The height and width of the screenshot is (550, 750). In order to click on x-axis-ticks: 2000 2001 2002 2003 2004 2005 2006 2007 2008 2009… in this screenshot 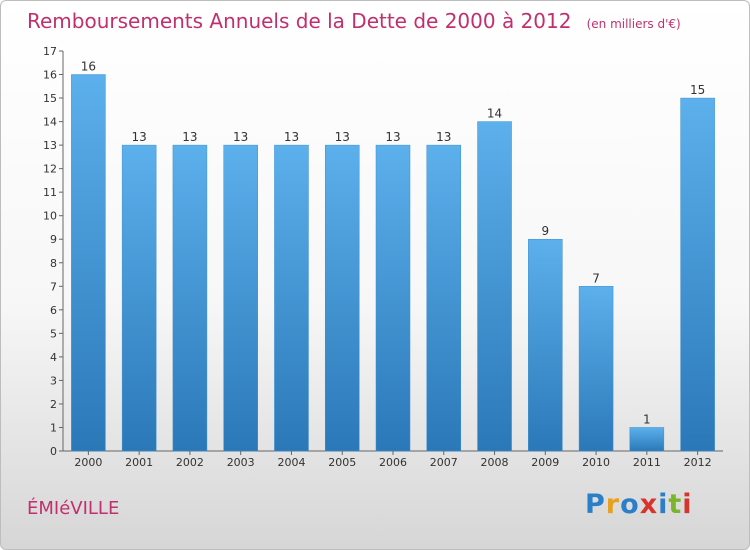, I will do `click(393, 460)`.